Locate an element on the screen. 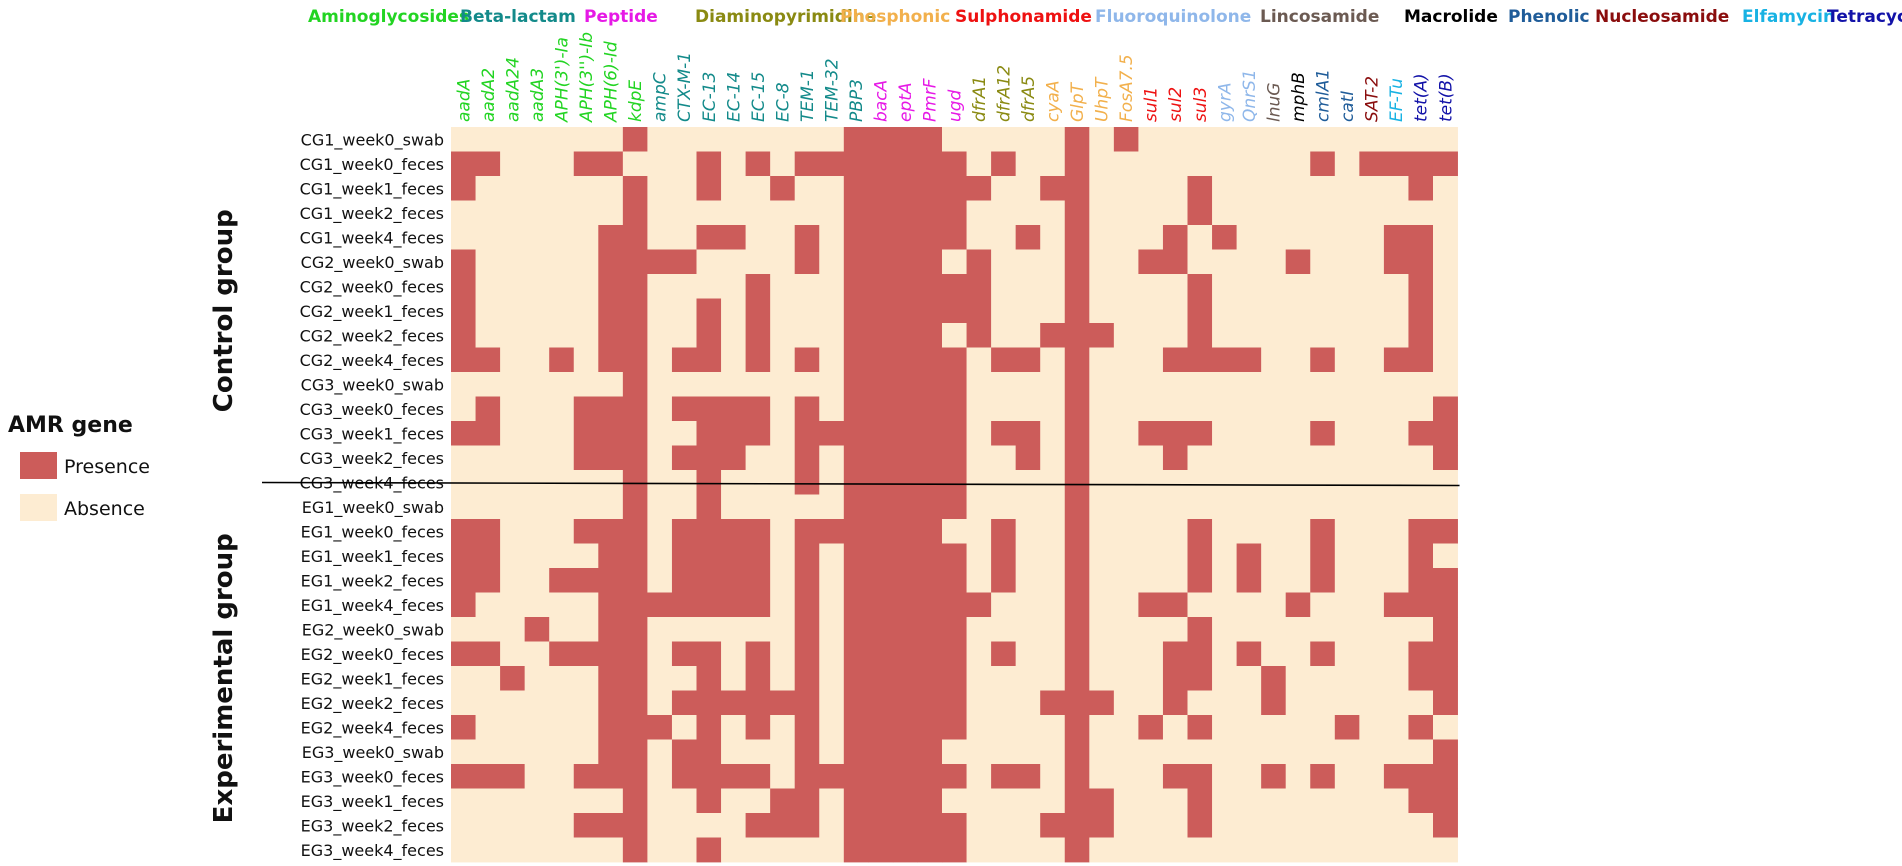 This screenshot has height=866, width=1902. row-label-eg1-week1-feces: EG1_week1_feces is located at coordinates (372, 557).